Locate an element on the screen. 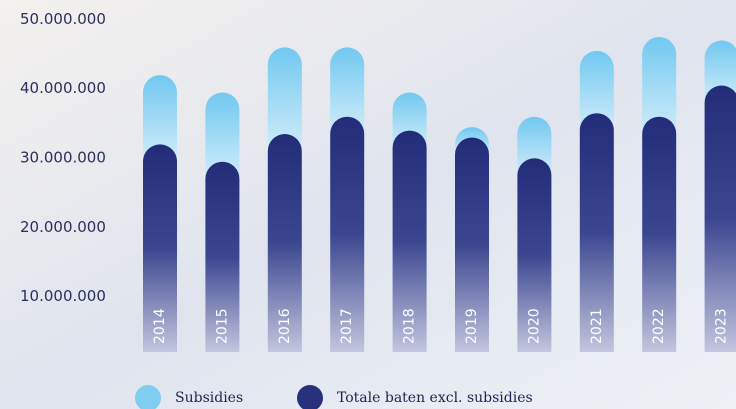 The image size is (736, 409). legend-label: Totale baten excl. subsidies is located at coordinates (435, 398).